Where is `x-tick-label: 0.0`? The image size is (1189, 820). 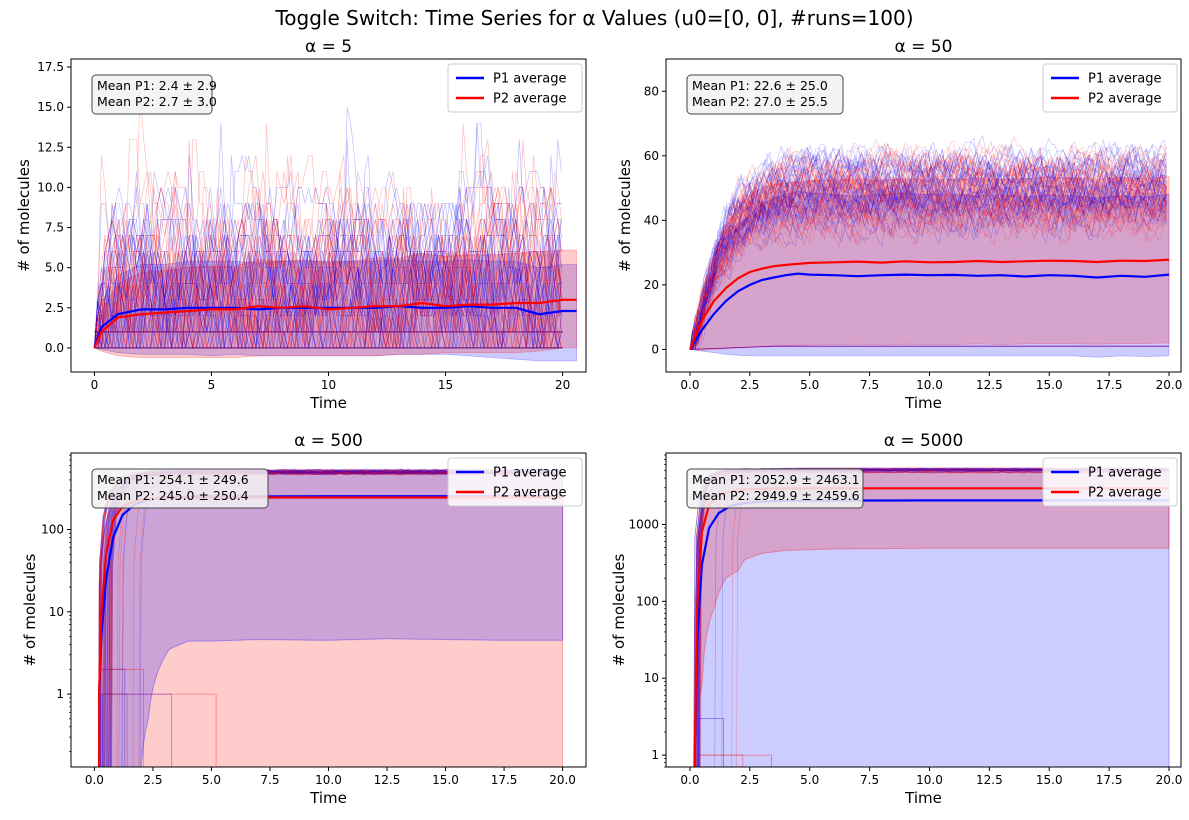
x-tick-label: 0.0 is located at coordinates (689, 385).